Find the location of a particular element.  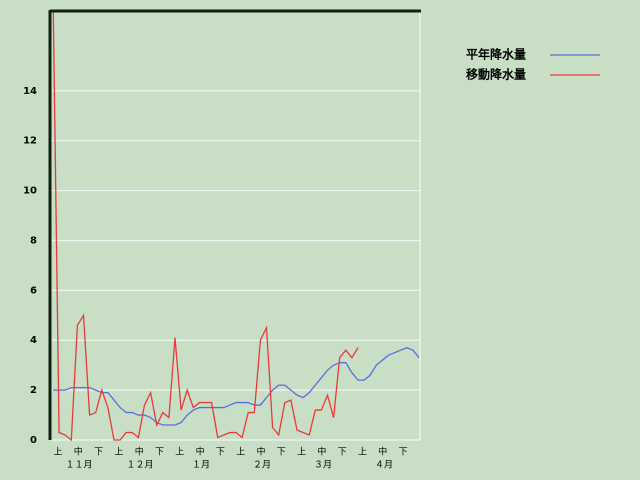

y-tick-label: 4 is located at coordinates (33, 340).